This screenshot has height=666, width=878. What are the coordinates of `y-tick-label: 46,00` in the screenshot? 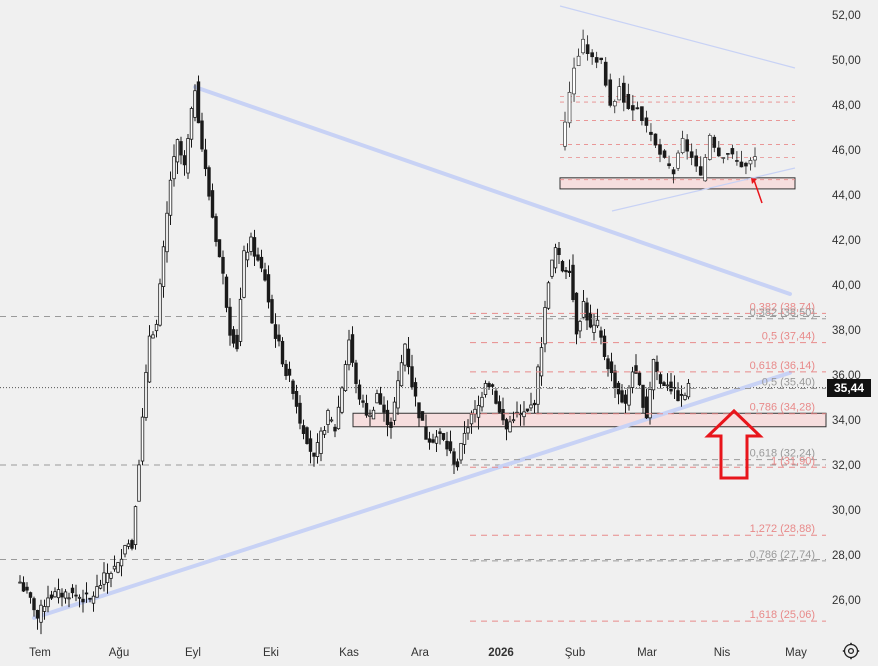 It's located at (846, 151).